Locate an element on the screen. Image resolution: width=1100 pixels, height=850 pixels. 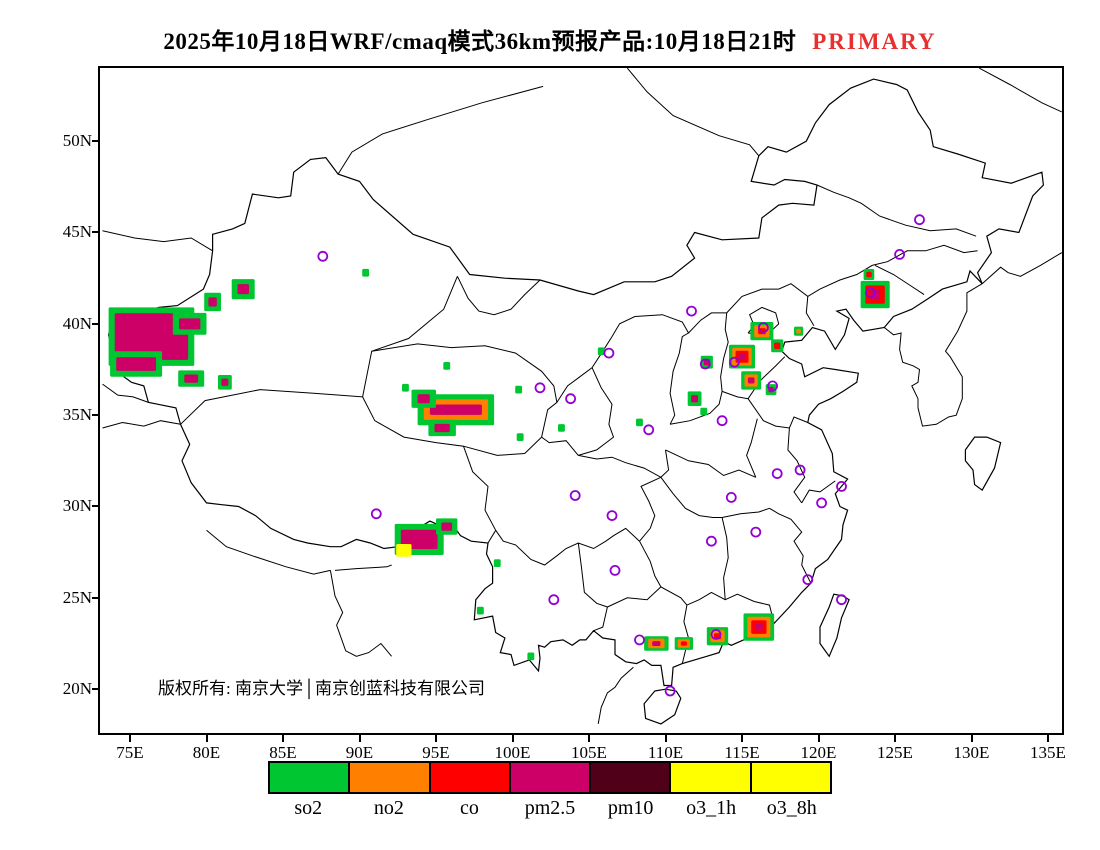
lat-tick-label: 35N is located at coordinates (77, 414).